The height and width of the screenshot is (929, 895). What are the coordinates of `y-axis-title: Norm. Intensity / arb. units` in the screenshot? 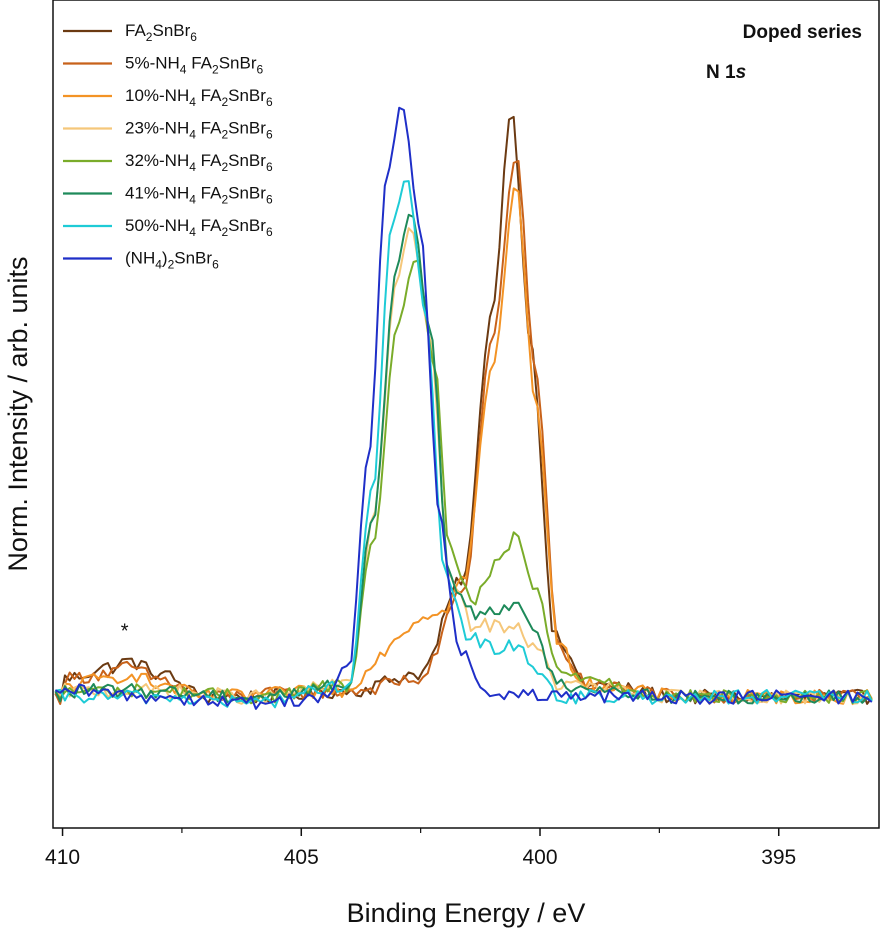 It's located at (18, 413).